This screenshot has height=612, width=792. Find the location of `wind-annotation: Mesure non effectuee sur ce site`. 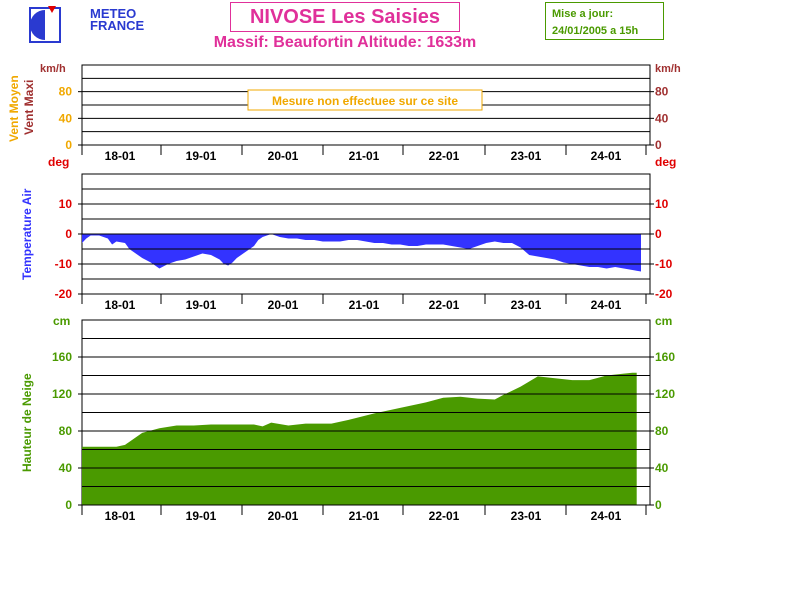

wind-annotation: Mesure non effectuee sur ce site is located at coordinates (365, 101).